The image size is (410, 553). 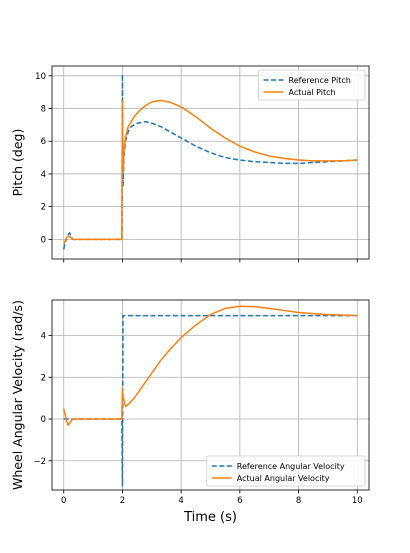 What do you see at coordinates (298, 501) in the screenshot?
I see `x-tick-label: 8` at bounding box center [298, 501].